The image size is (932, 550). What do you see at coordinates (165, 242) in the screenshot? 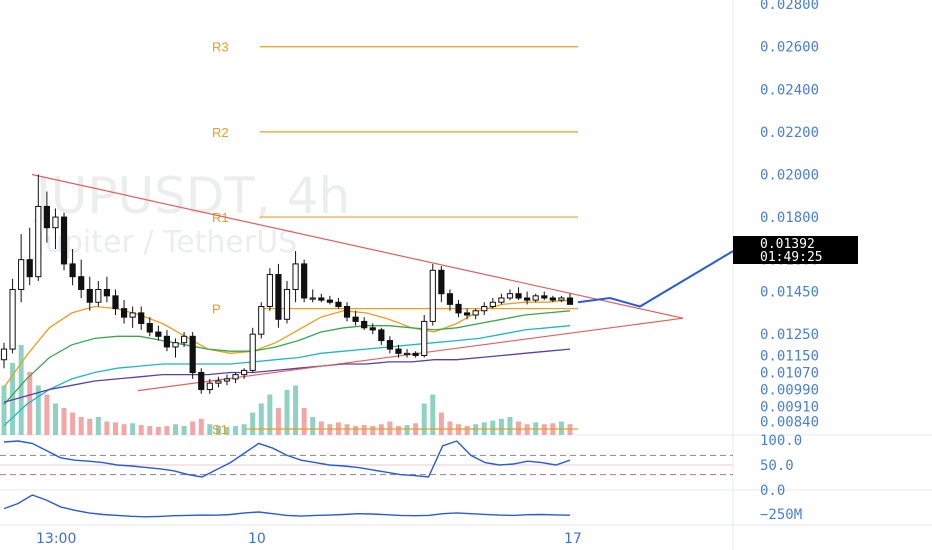
I see `watermark-name: Jupiter / TetherUS` at bounding box center [165, 242].